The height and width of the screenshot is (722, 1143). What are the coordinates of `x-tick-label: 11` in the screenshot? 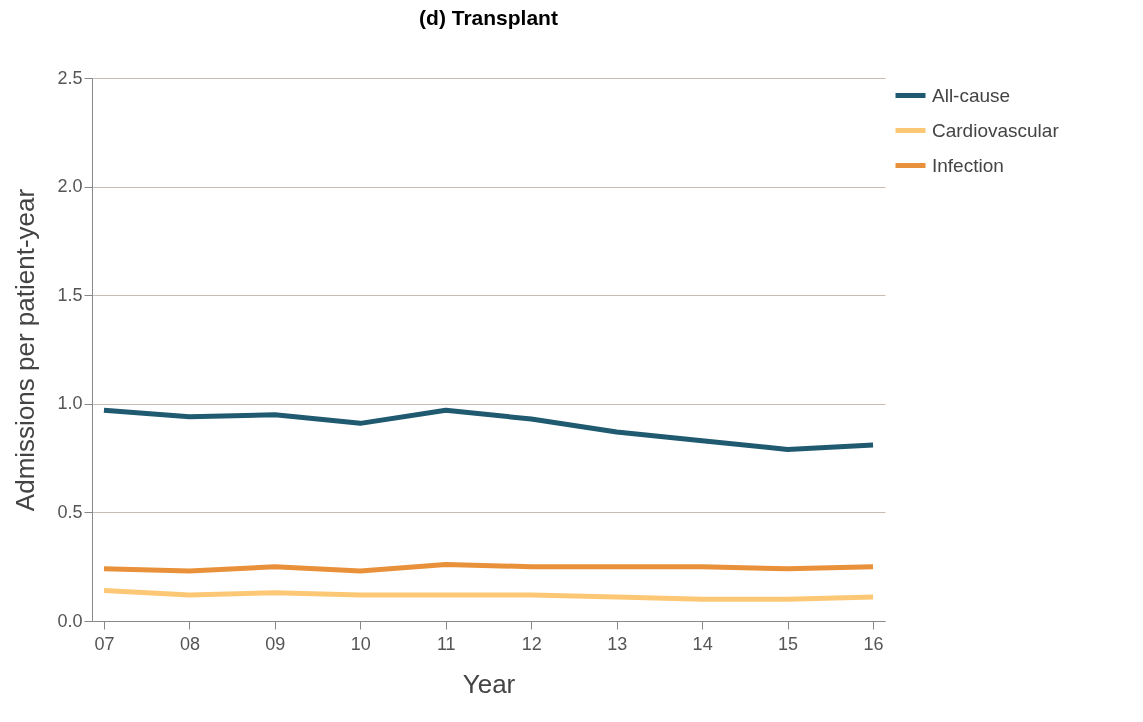 It's located at (446, 643).